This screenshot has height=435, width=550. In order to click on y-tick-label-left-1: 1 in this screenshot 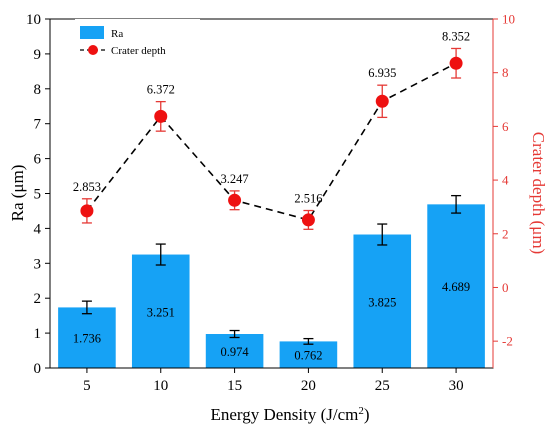, I will do `click(38, 334)`.